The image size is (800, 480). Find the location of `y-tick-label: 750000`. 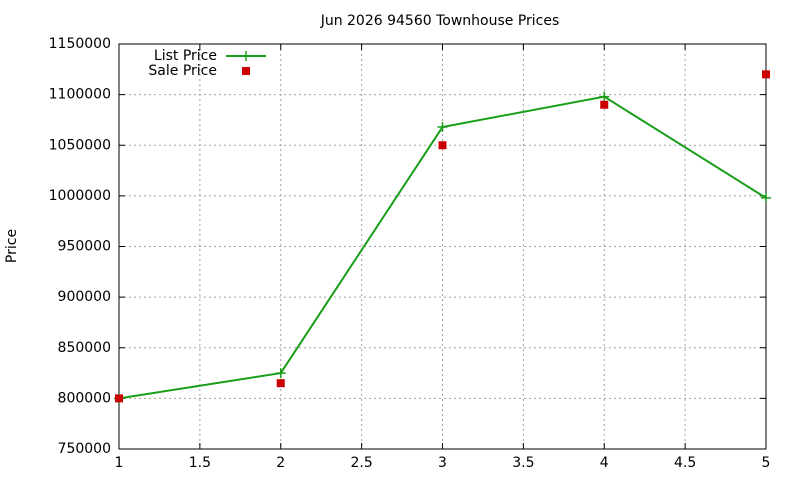

y-tick-label: 750000 is located at coordinates (84, 449).